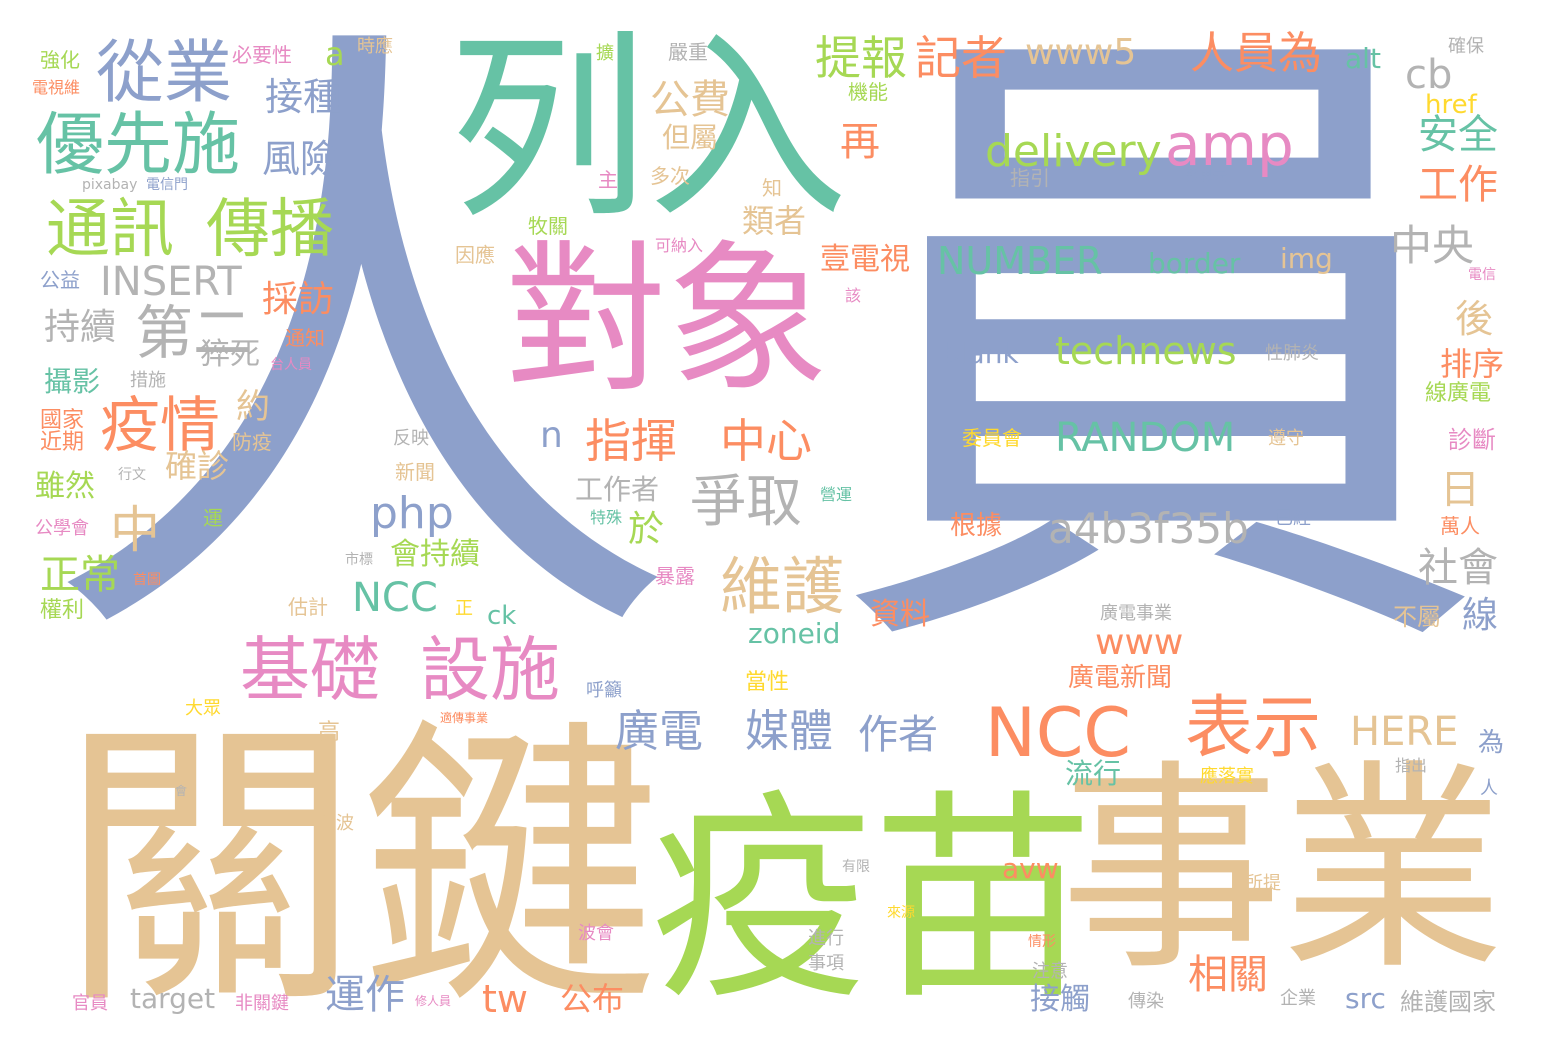 The height and width of the screenshot is (1052, 1548). What do you see at coordinates (1148, 528) in the screenshot?
I see `cloud-word: a4b3f35b` at bounding box center [1148, 528].